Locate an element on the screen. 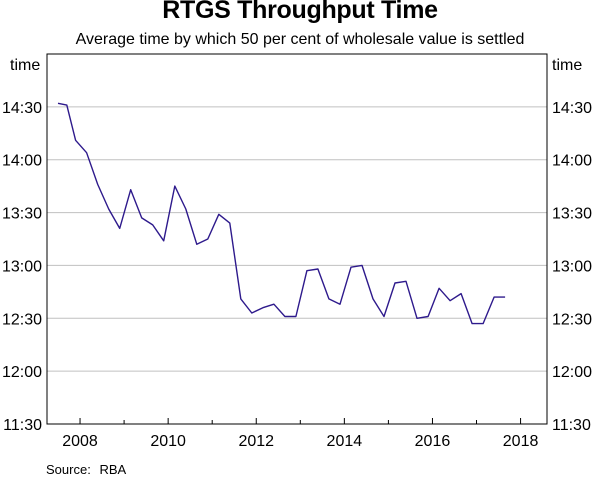 The height and width of the screenshot is (479, 600). source-value: RBA is located at coordinates (113, 469).